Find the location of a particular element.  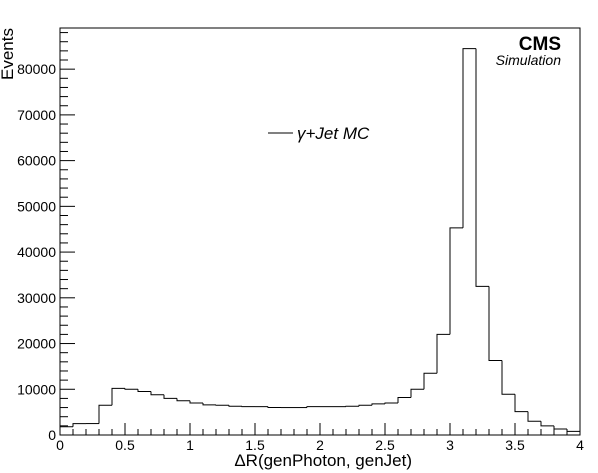

y-tick-label: 40000 is located at coordinates (36, 252).